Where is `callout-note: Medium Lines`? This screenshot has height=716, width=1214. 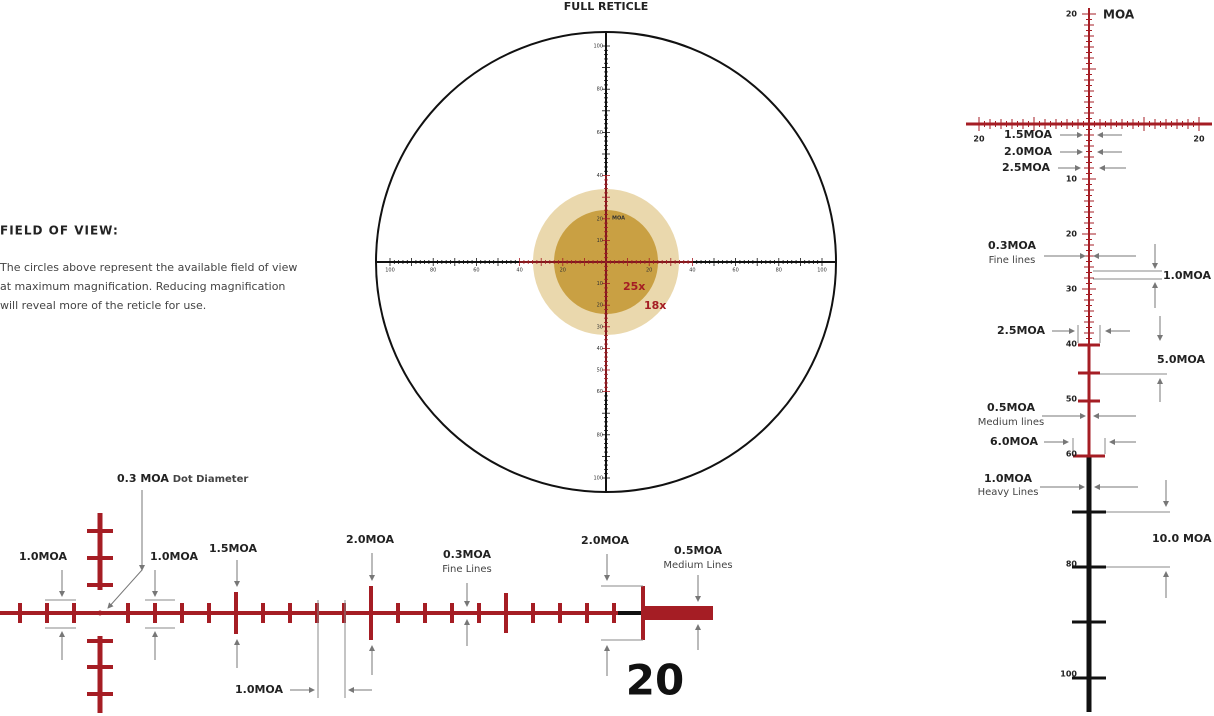 callout-note: Medium Lines is located at coordinates (697, 565).